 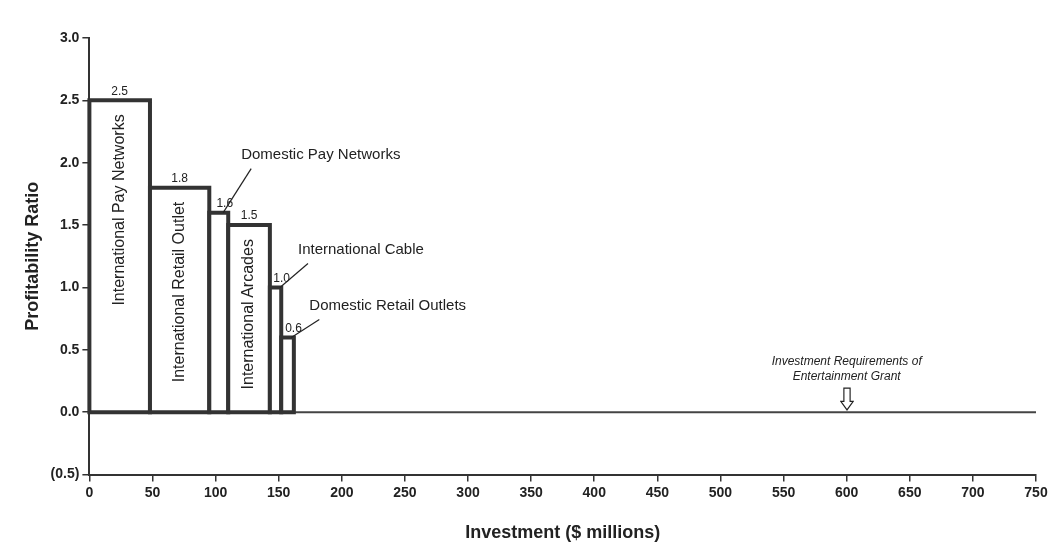 I want to click on x-tick-label: 50, so click(x=152, y=491).